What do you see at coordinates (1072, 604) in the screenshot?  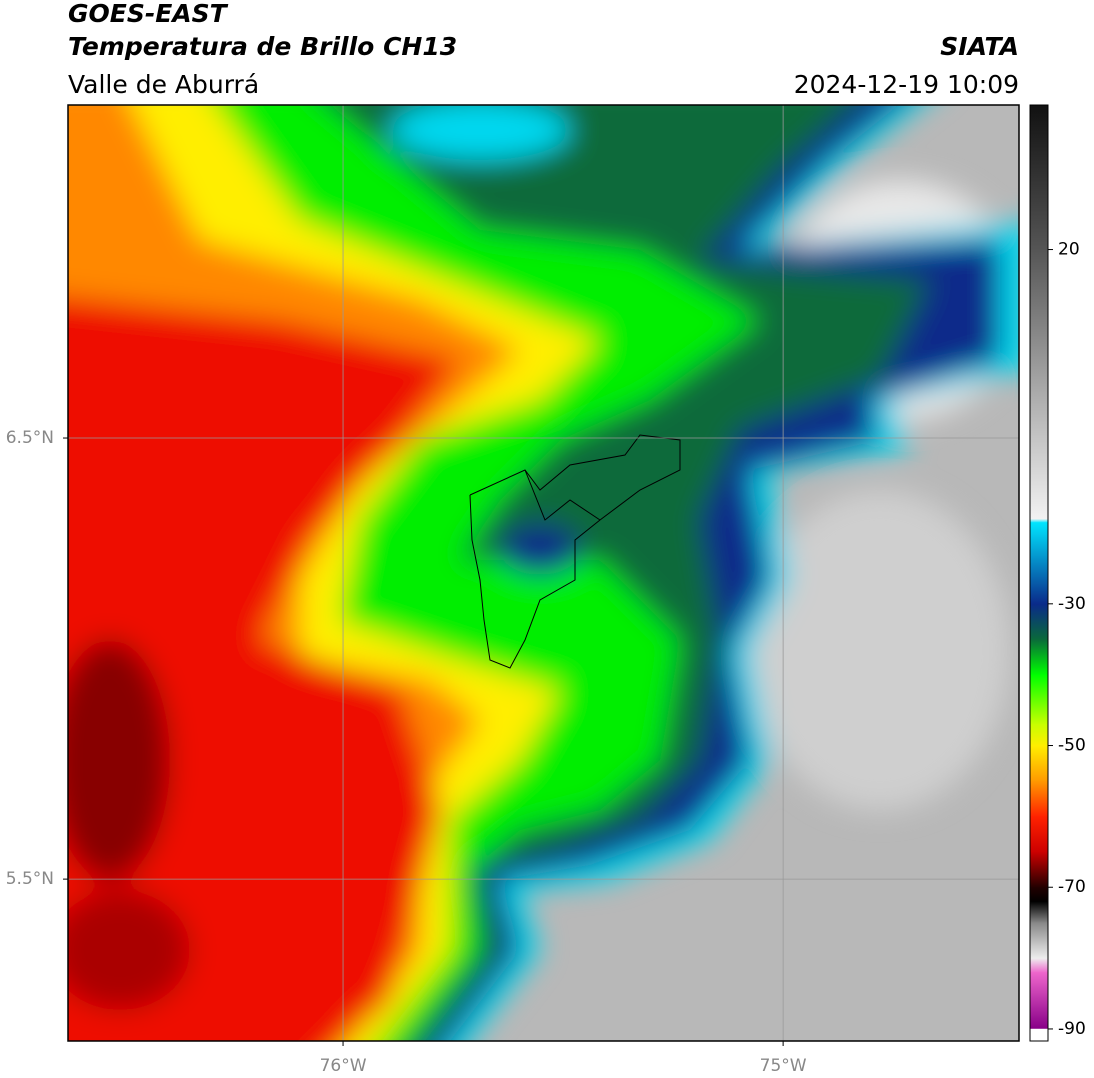 I see `colorbar-tick-label: -30` at bounding box center [1072, 604].